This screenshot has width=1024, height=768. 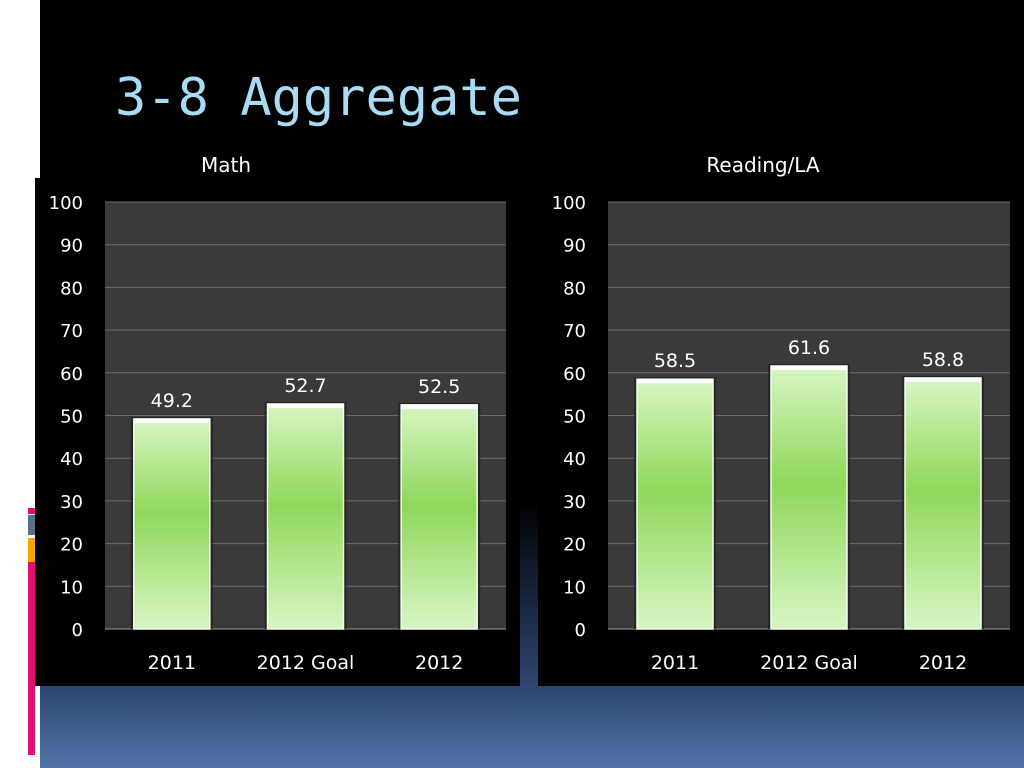 I want to click on slide-title: 3-8 Aggregate, so click(x=318, y=98).